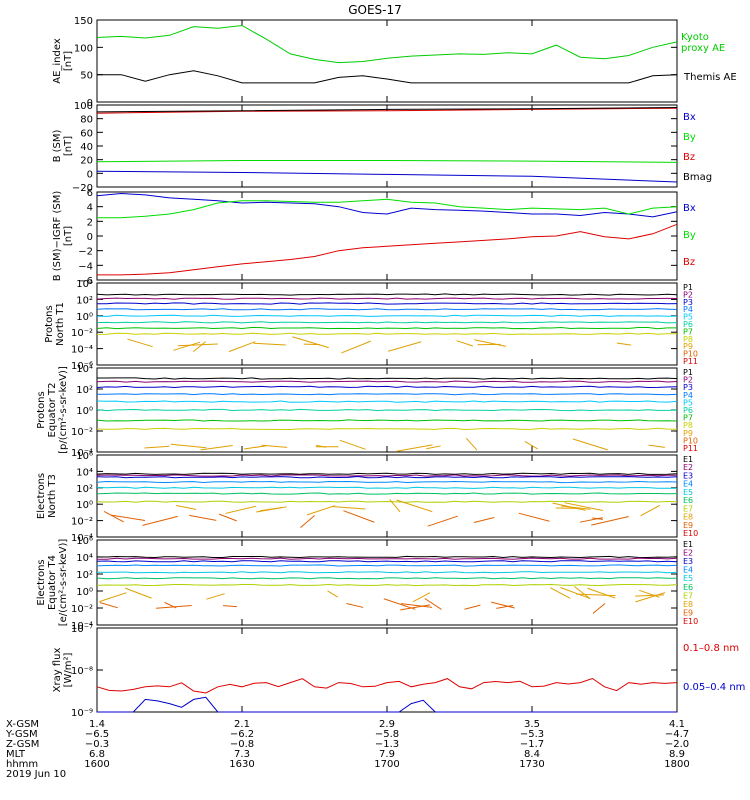 The height and width of the screenshot is (800, 750). Describe the element at coordinates (63, 583) in the screenshot. I see `y-axis-label-line: [e/(cm²-s-sr-keV)]` at that location.